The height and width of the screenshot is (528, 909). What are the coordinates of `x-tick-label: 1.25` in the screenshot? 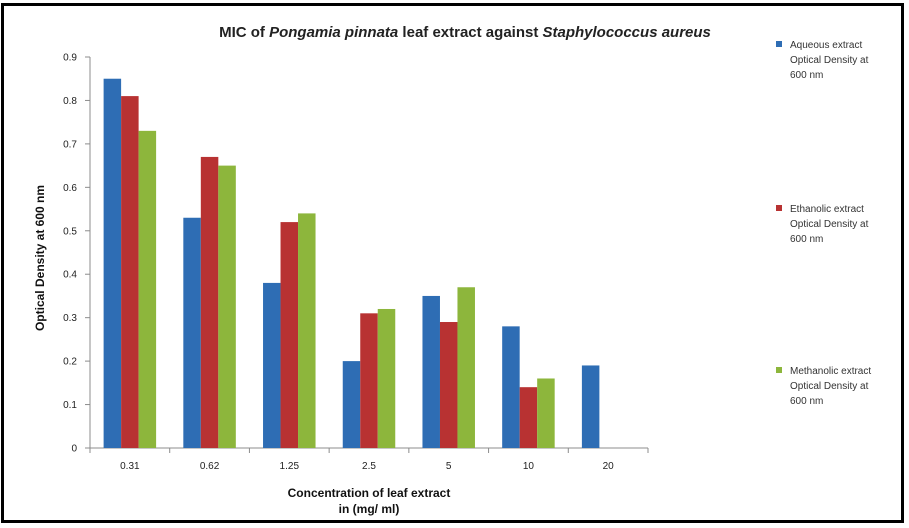 It's located at (290, 466).